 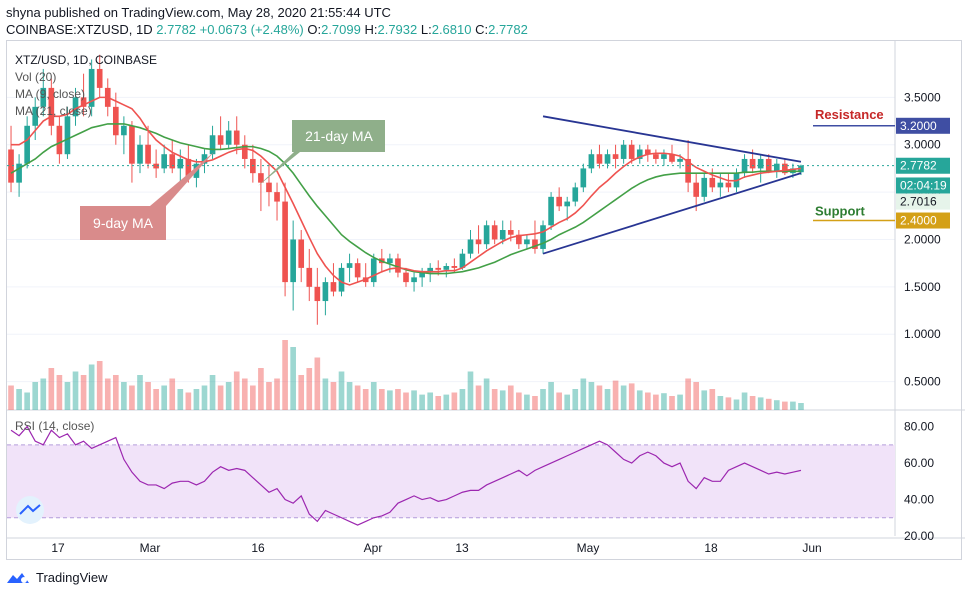 I want to click on open-value: 2.7099, so click(x=341, y=29).